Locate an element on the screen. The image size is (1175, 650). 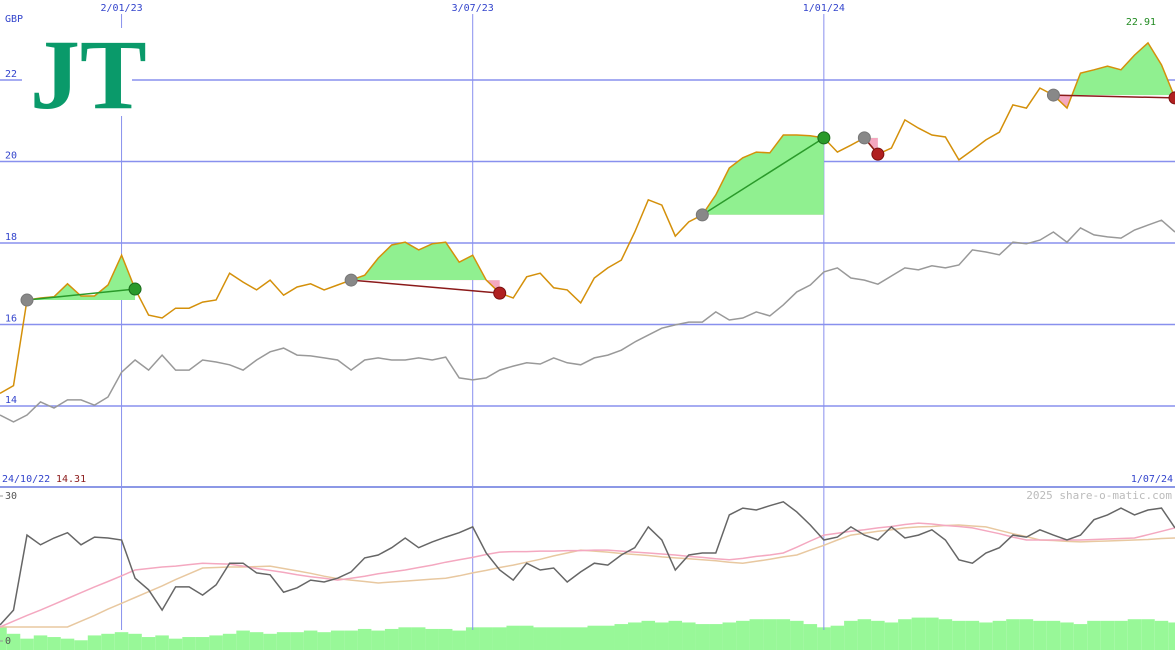
logo: JT is located at coordinates (88, 74).